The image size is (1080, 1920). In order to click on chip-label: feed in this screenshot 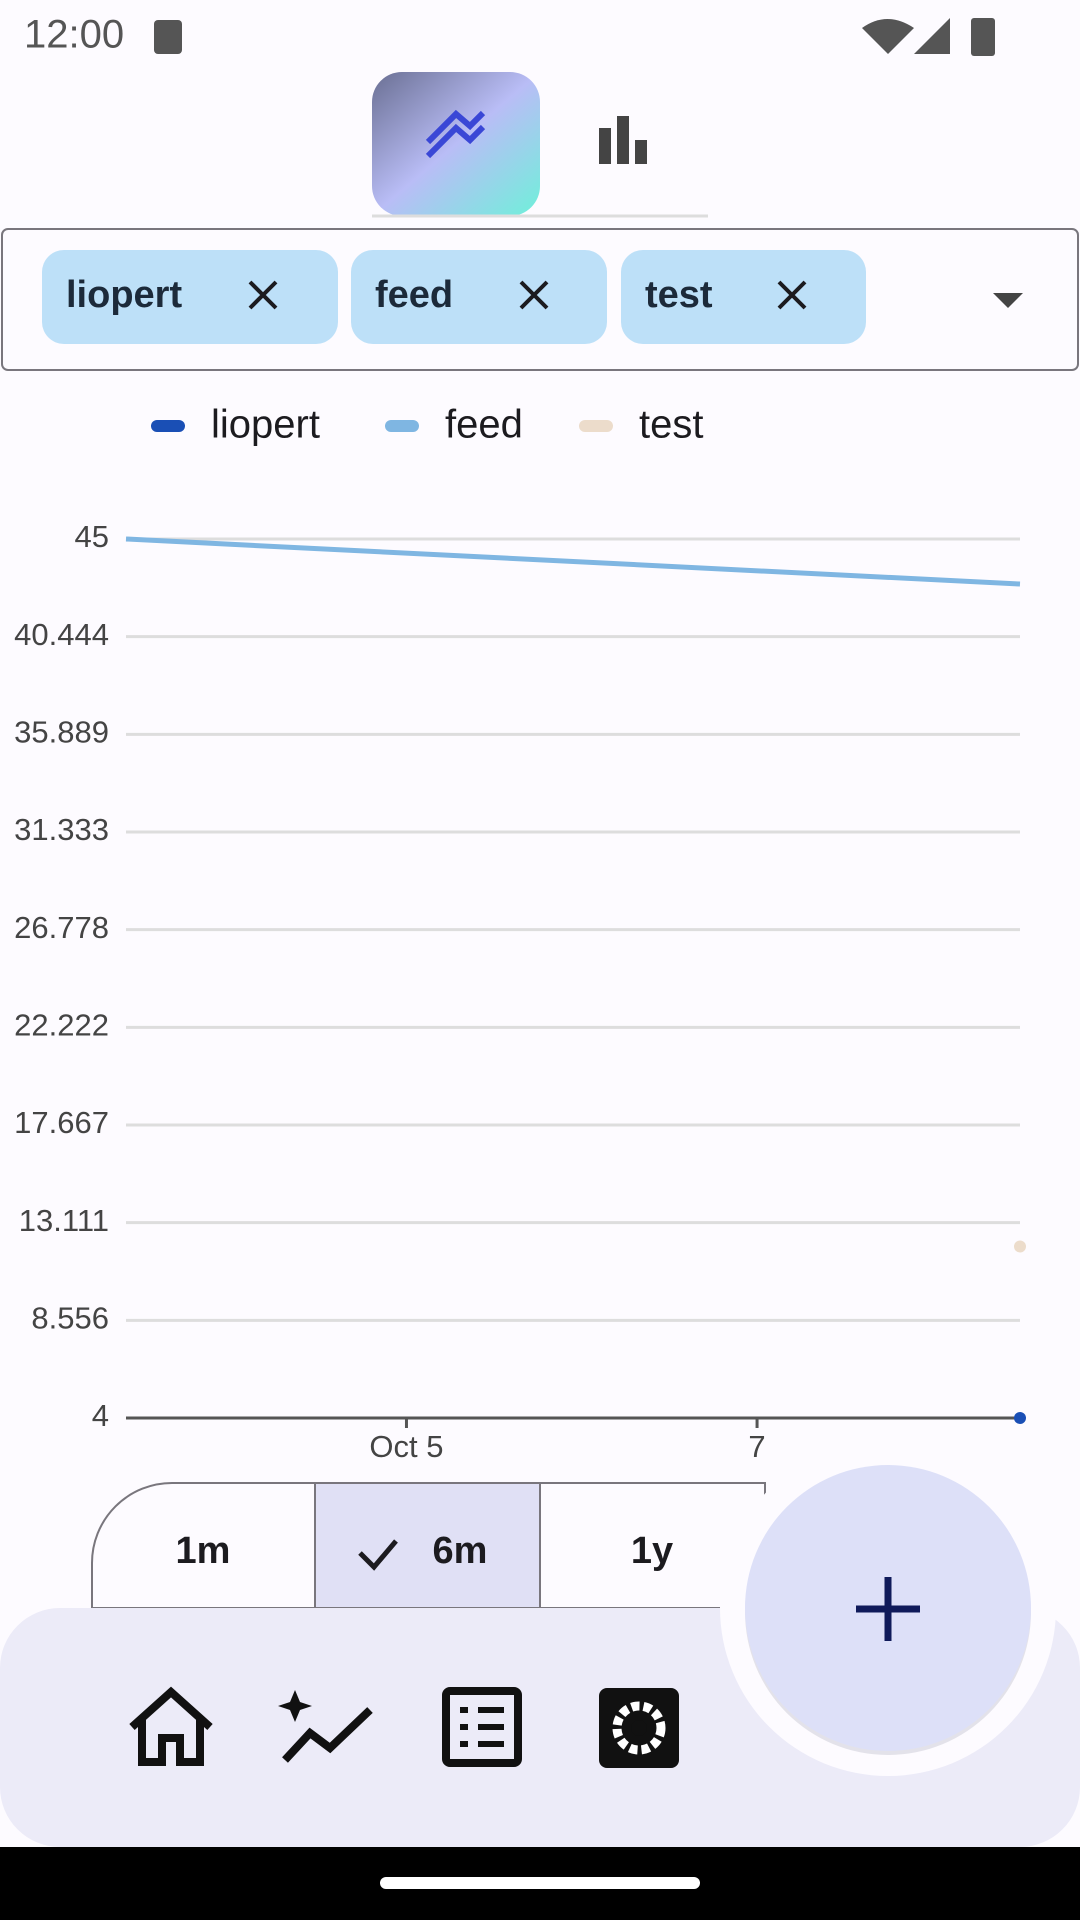, I will do `click(414, 295)`.